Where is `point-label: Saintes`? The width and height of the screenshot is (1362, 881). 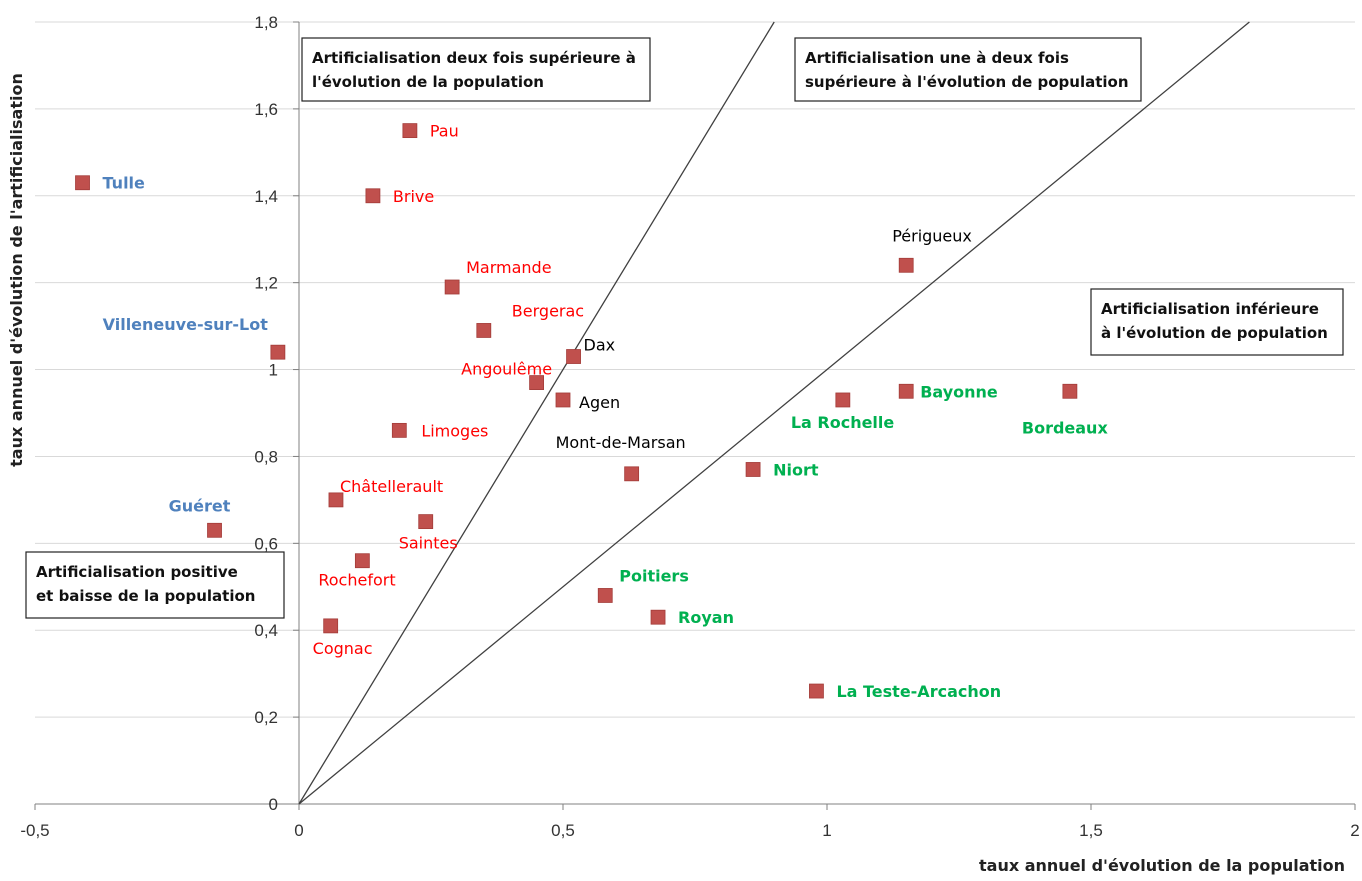 point-label: Saintes is located at coordinates (428, 543).